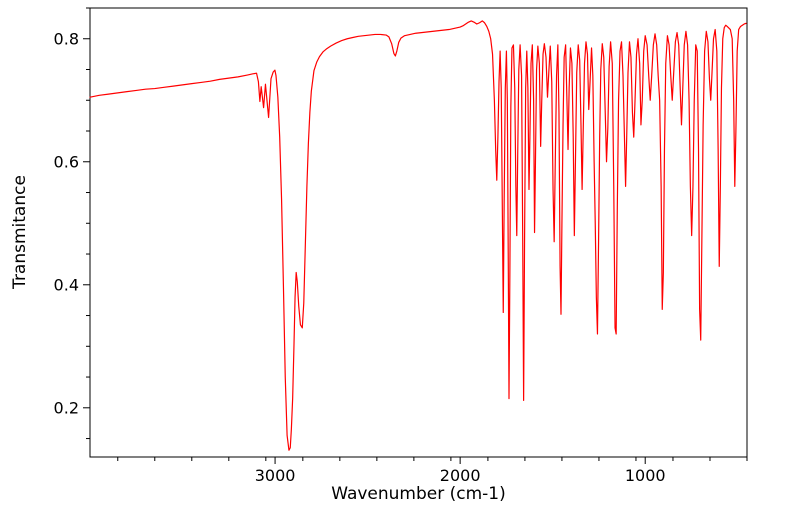 The width and height of the screenshot is (799, 516). I want to click on x-axis-title: Wavenumber (cm-1), so click(418, 494).